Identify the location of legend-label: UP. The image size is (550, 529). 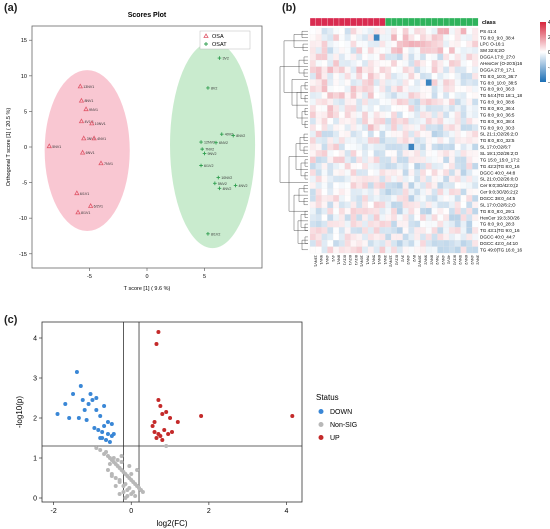
(335, 438).